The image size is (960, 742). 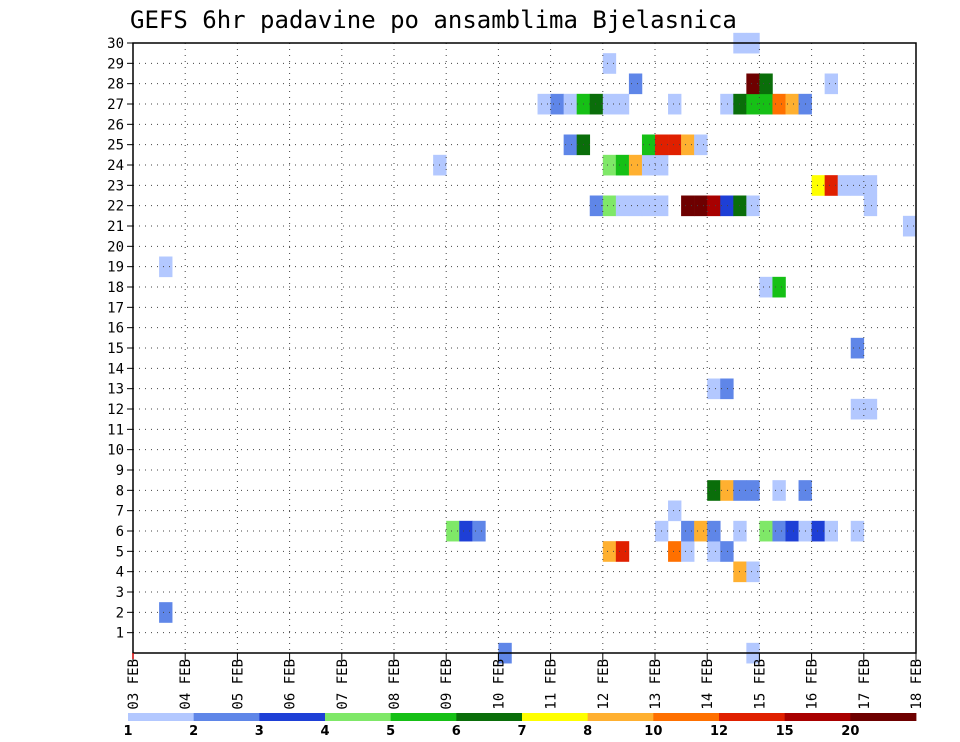 I want to click on x-tick-label: 13 FEB, so click(x=656, y=684).